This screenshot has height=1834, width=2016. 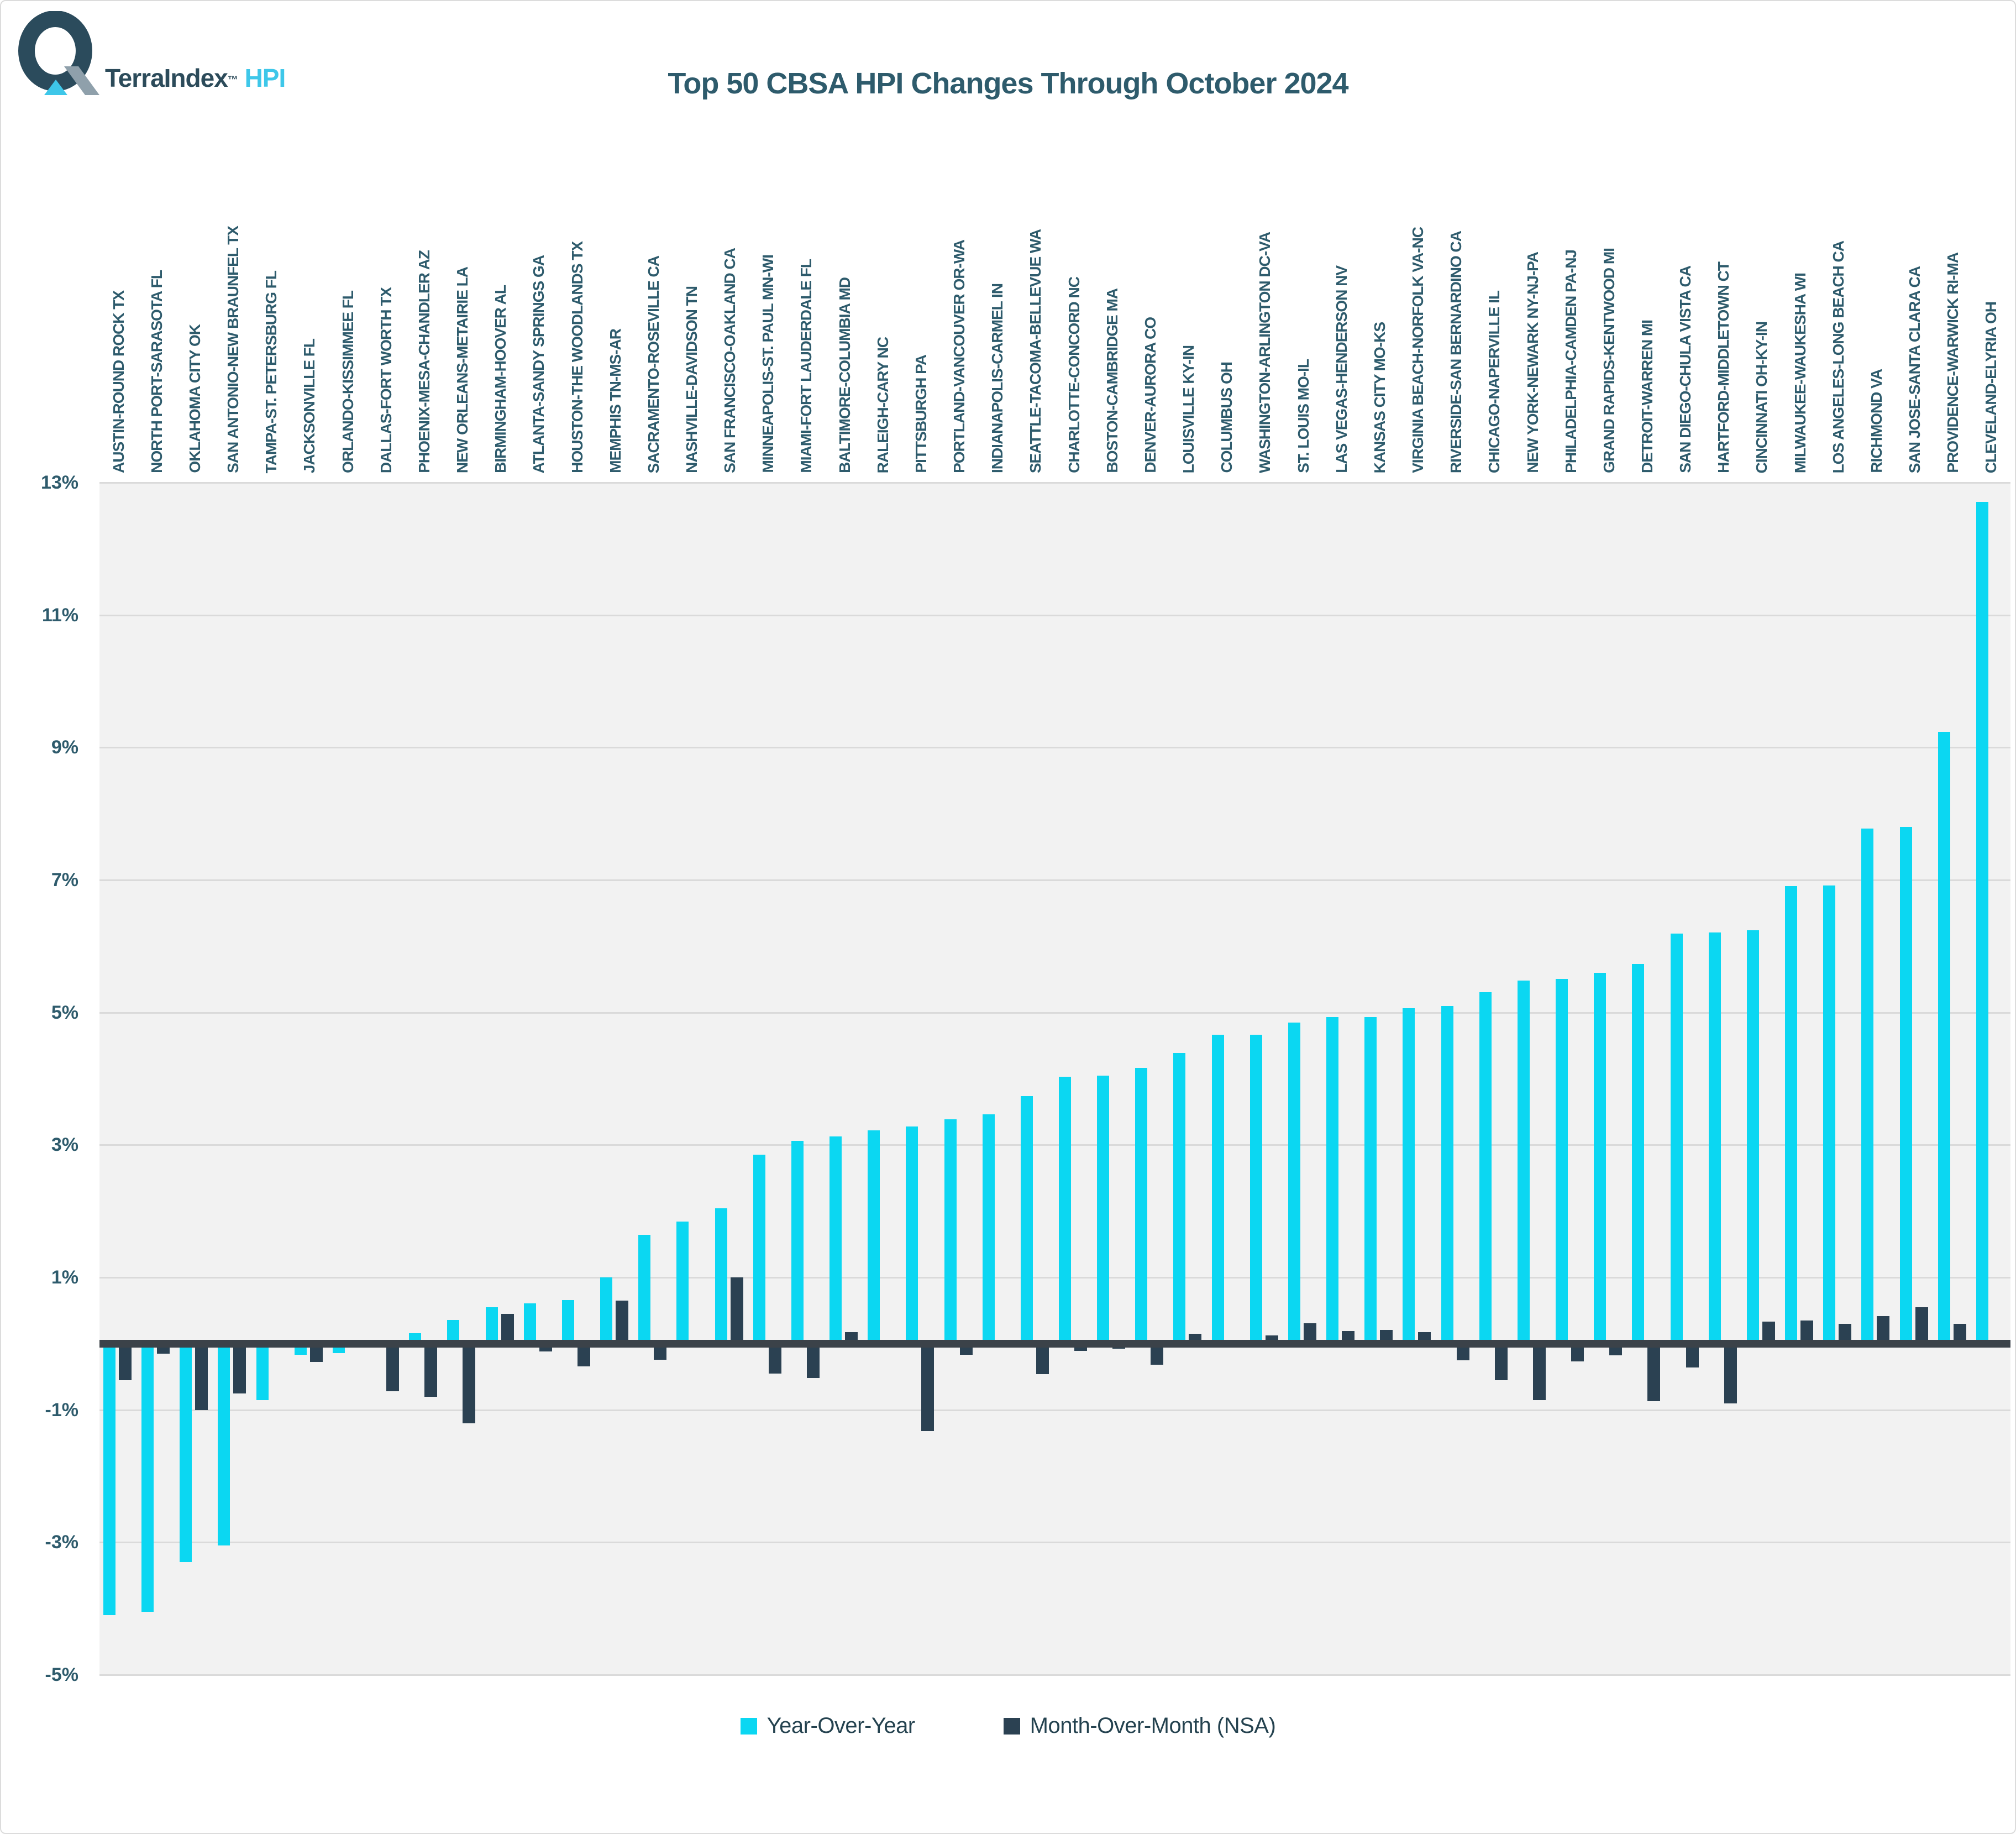 What do you see at coordinates (265, 78) in the screenshot?
I see `logo-product-name: HPI` at bounding box center [265, 78].